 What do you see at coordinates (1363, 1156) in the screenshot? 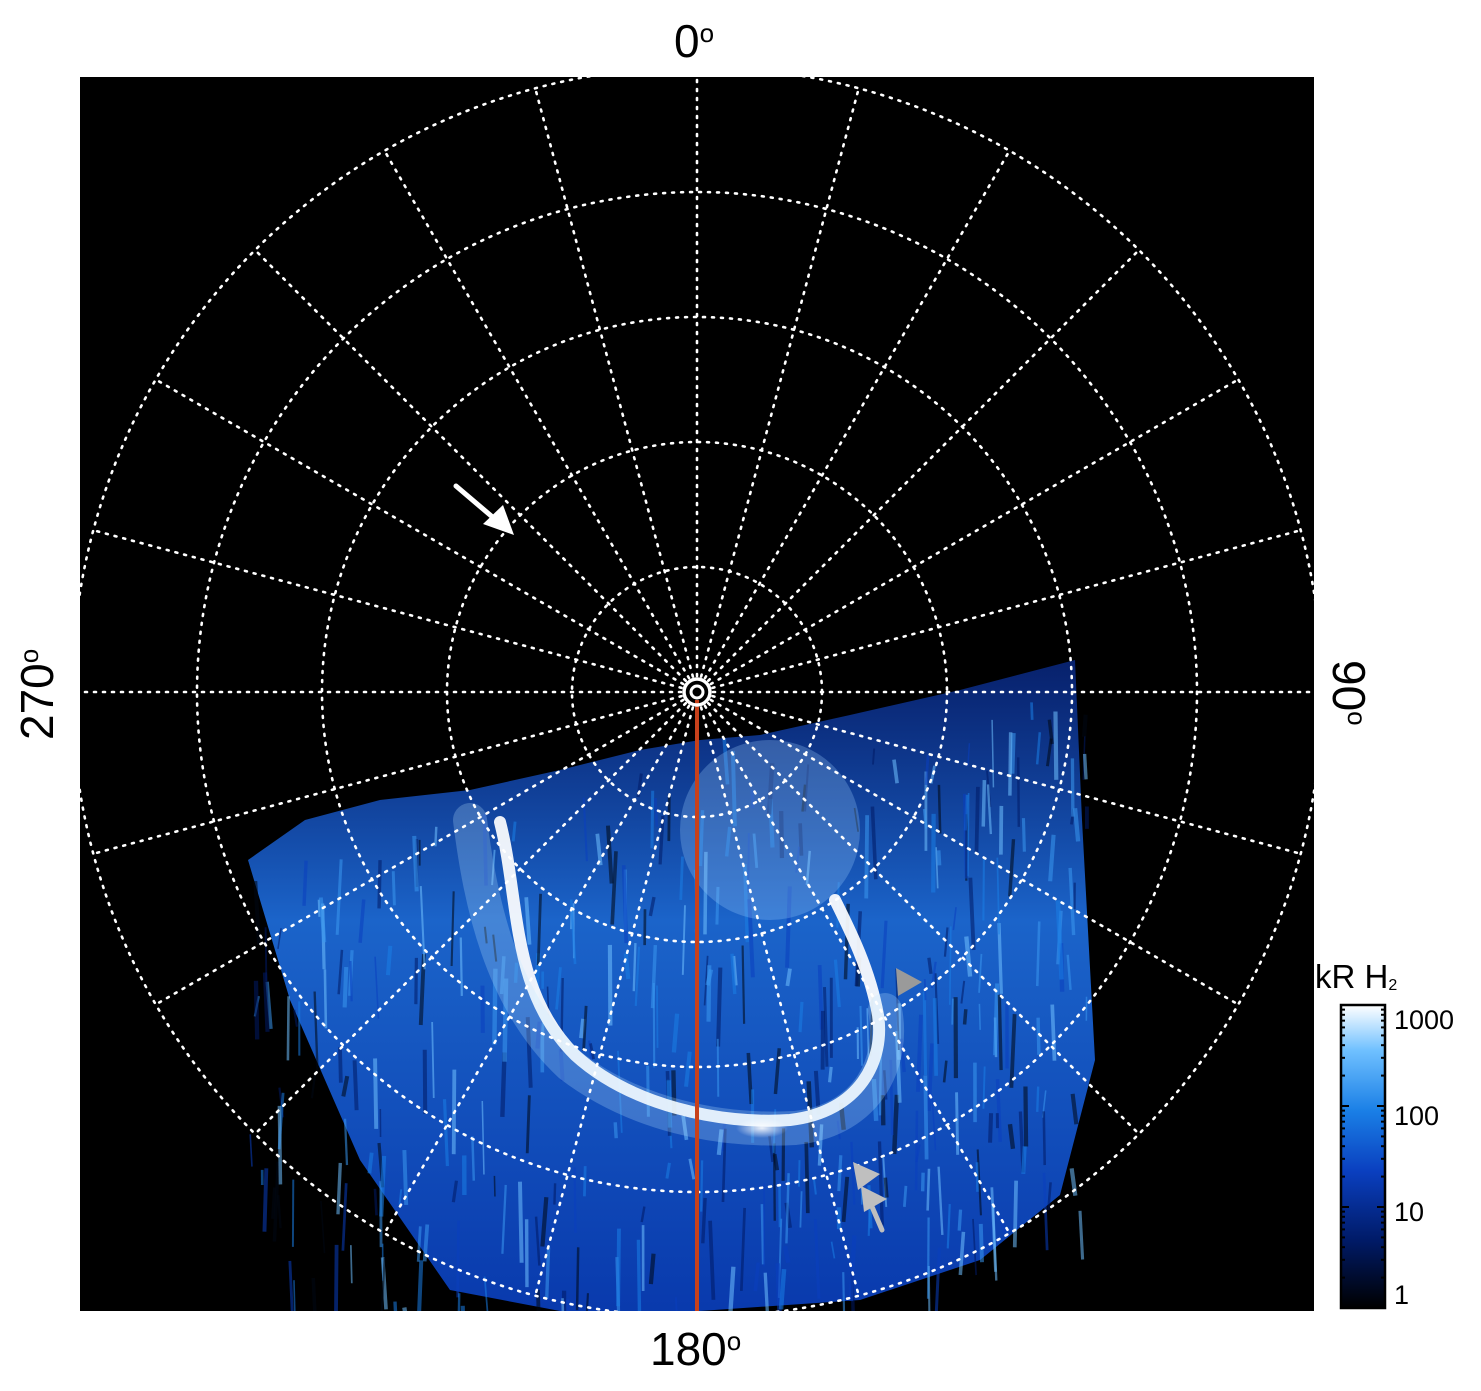
I see `colorbar-gradient` at bounding box center [1363, 1156].